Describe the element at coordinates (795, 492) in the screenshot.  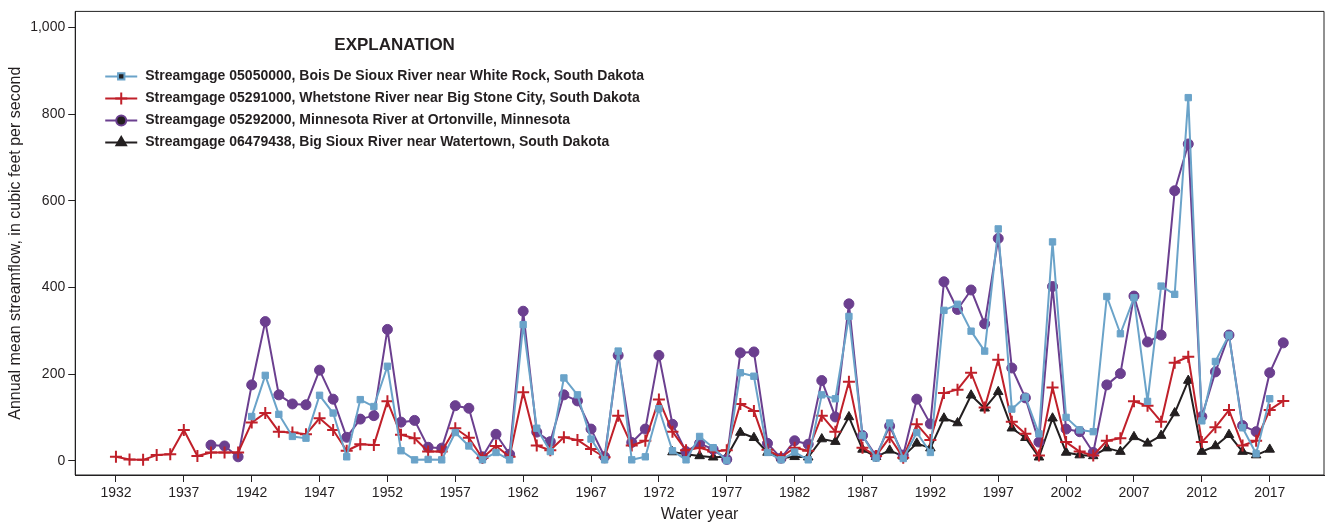
I see `x-tick-label: 1982` at that location.